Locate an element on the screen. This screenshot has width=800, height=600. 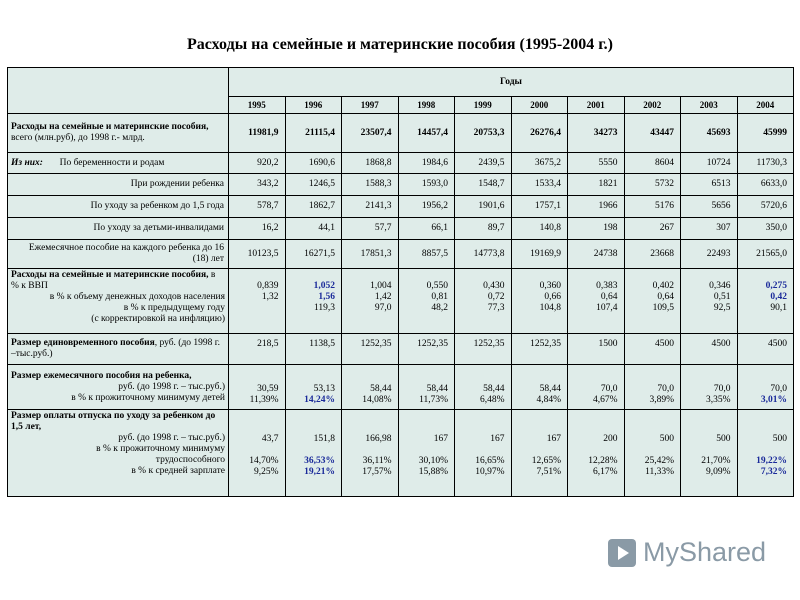
value-cell: 0,360 0,66 104,8 is located at coordinates (539, 301).